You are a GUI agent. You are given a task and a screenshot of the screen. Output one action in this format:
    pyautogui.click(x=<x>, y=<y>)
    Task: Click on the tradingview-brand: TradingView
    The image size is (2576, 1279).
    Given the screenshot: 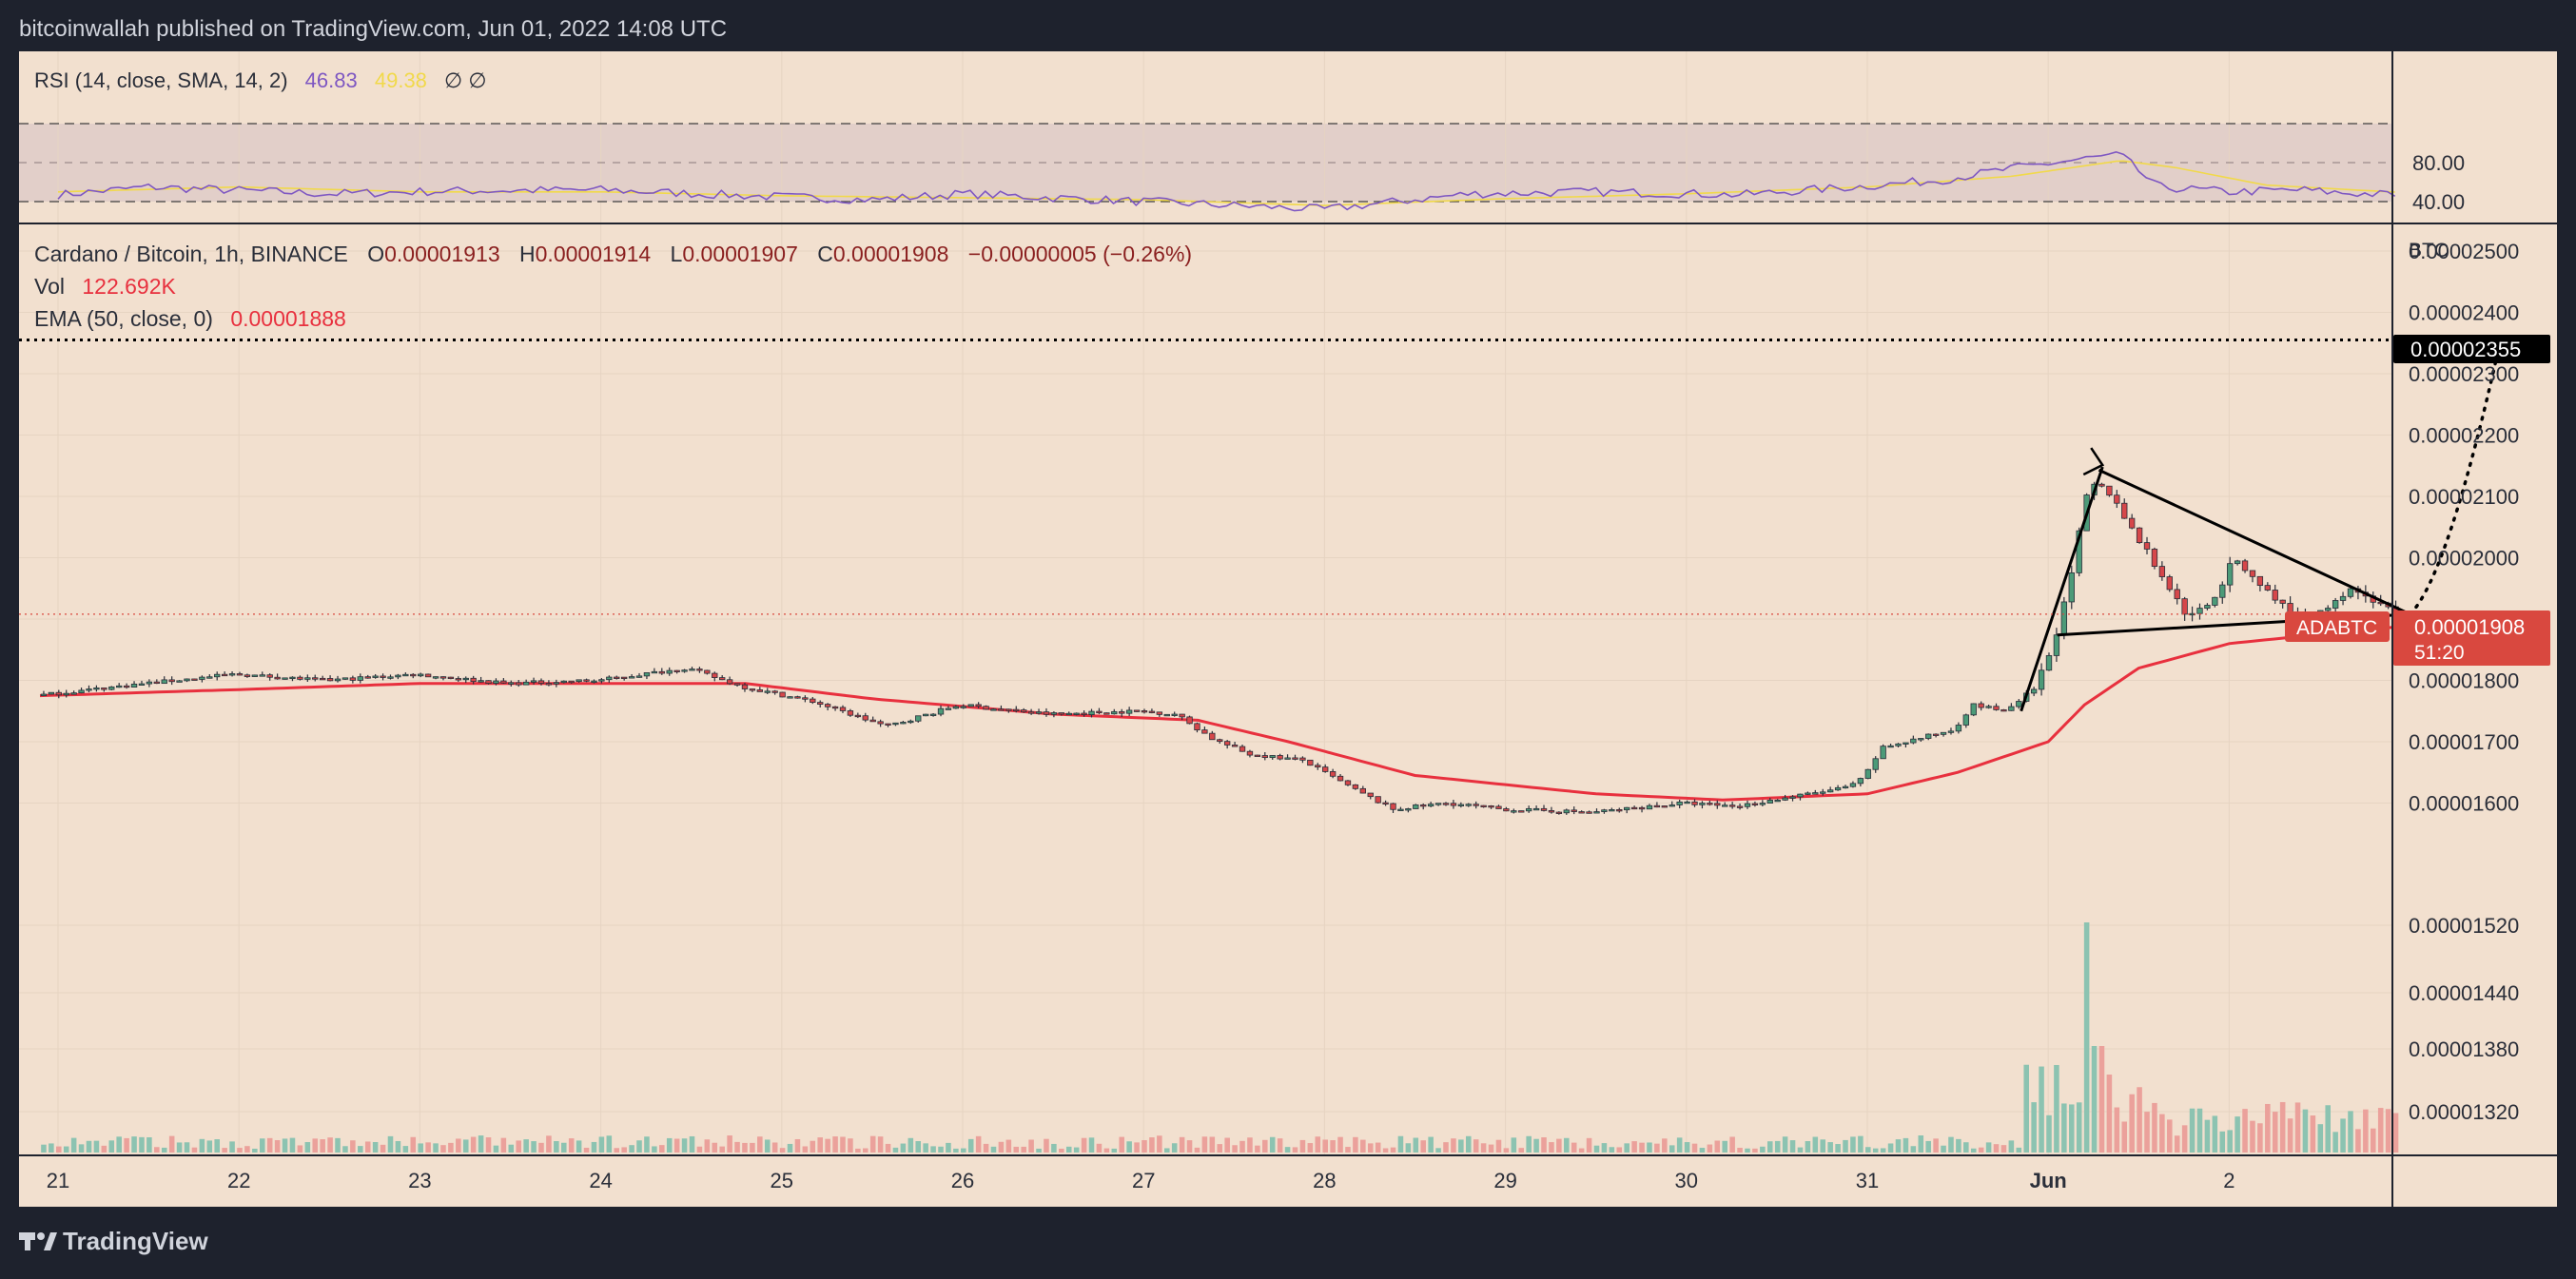 What is the action you would take?
    pyautogui.click(x=114, y=1241)
    